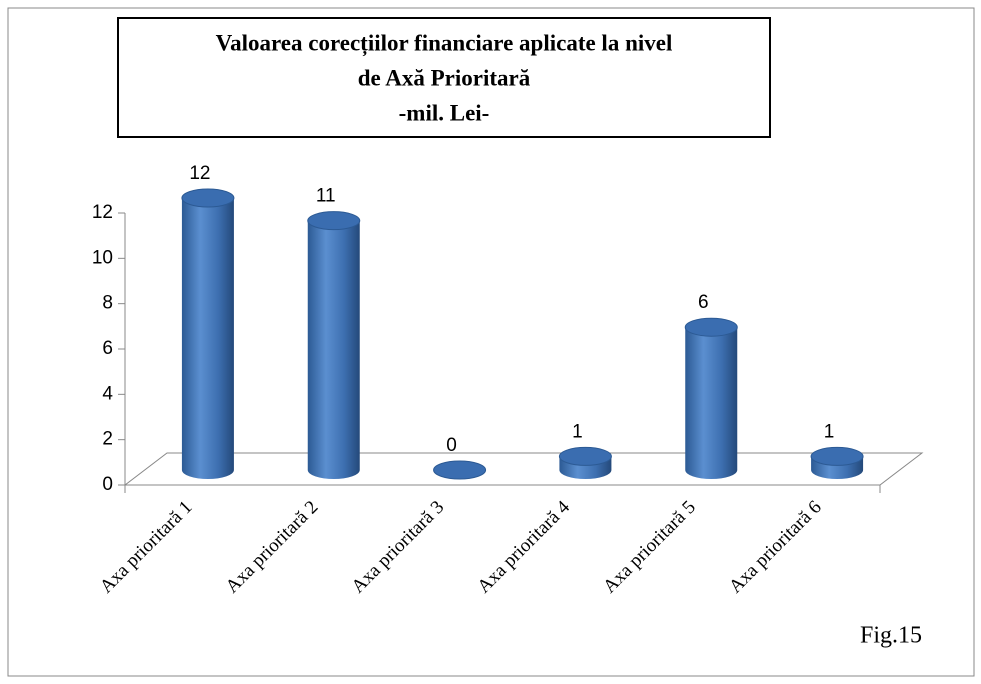  I want to click on y-tick-label: 6, so click(107, 348).